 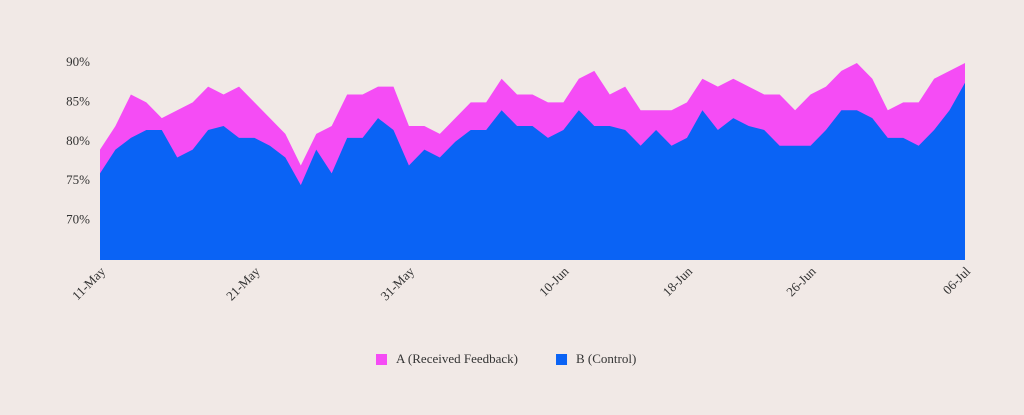 What do you see at coordinates (78, 100) in the screenshot?
I see `y-tick-label: 85%` at bounding box center [78, 100].